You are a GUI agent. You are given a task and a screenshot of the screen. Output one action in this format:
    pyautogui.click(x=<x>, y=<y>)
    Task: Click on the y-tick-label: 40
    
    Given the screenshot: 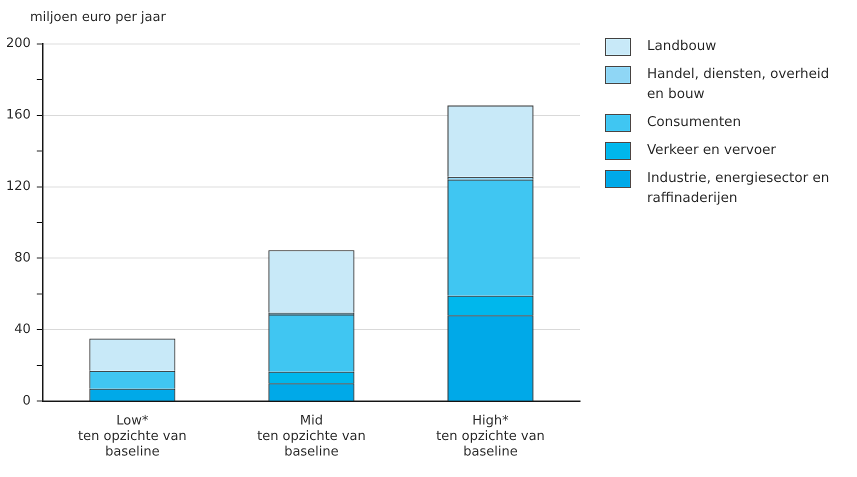 What is the action you would take?
    pyautogui.click(x=22, y=330)
    